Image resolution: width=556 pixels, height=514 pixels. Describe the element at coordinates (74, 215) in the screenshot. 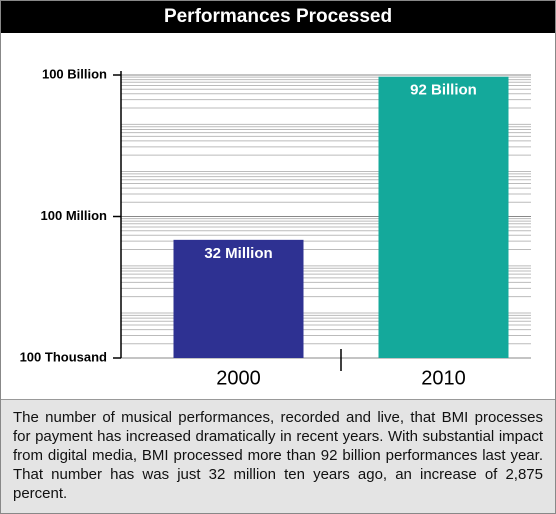

I see `y-tick-label: 100 Million` at that location.